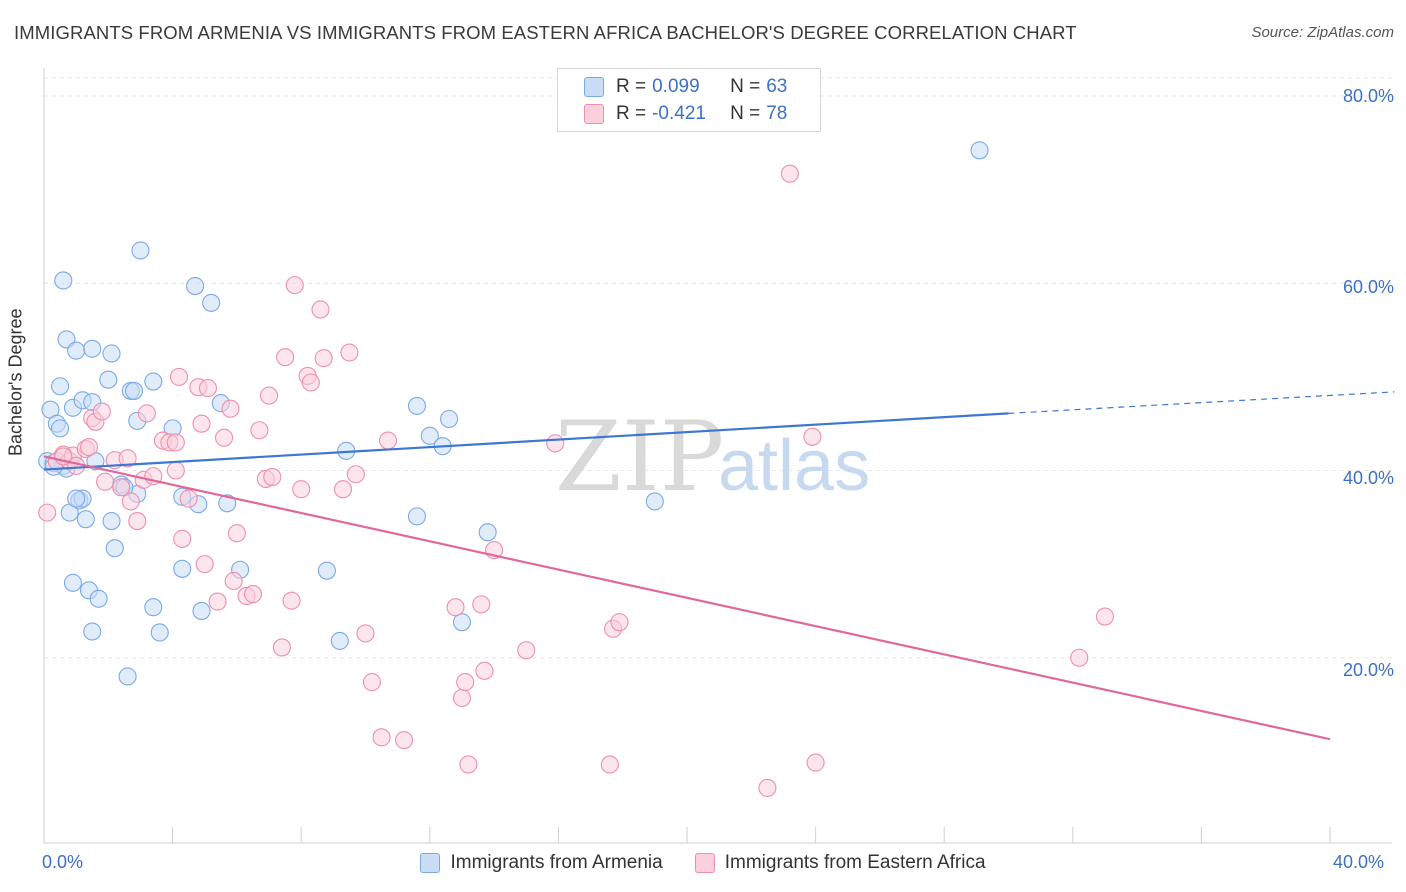 The width and height of the screenshot is (1406, 892). What do you see at coordinates (794, 466) in the screenshot?
I see `watermark-atlas: atlas` at bounding box center [794, 466].